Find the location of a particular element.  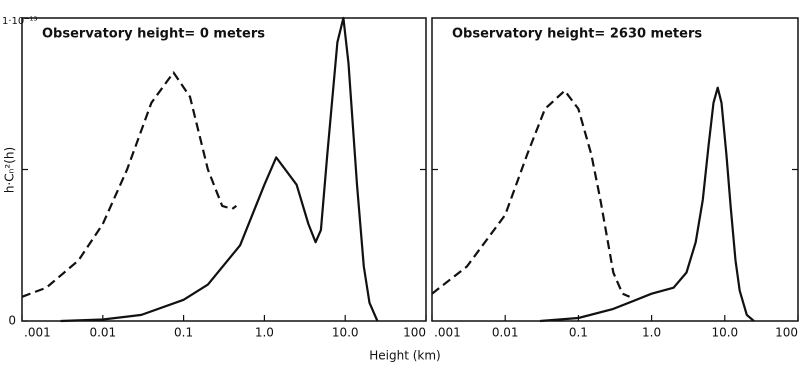

annotation: Observatory height= 2630 meters is located at coordinates (577, 34).